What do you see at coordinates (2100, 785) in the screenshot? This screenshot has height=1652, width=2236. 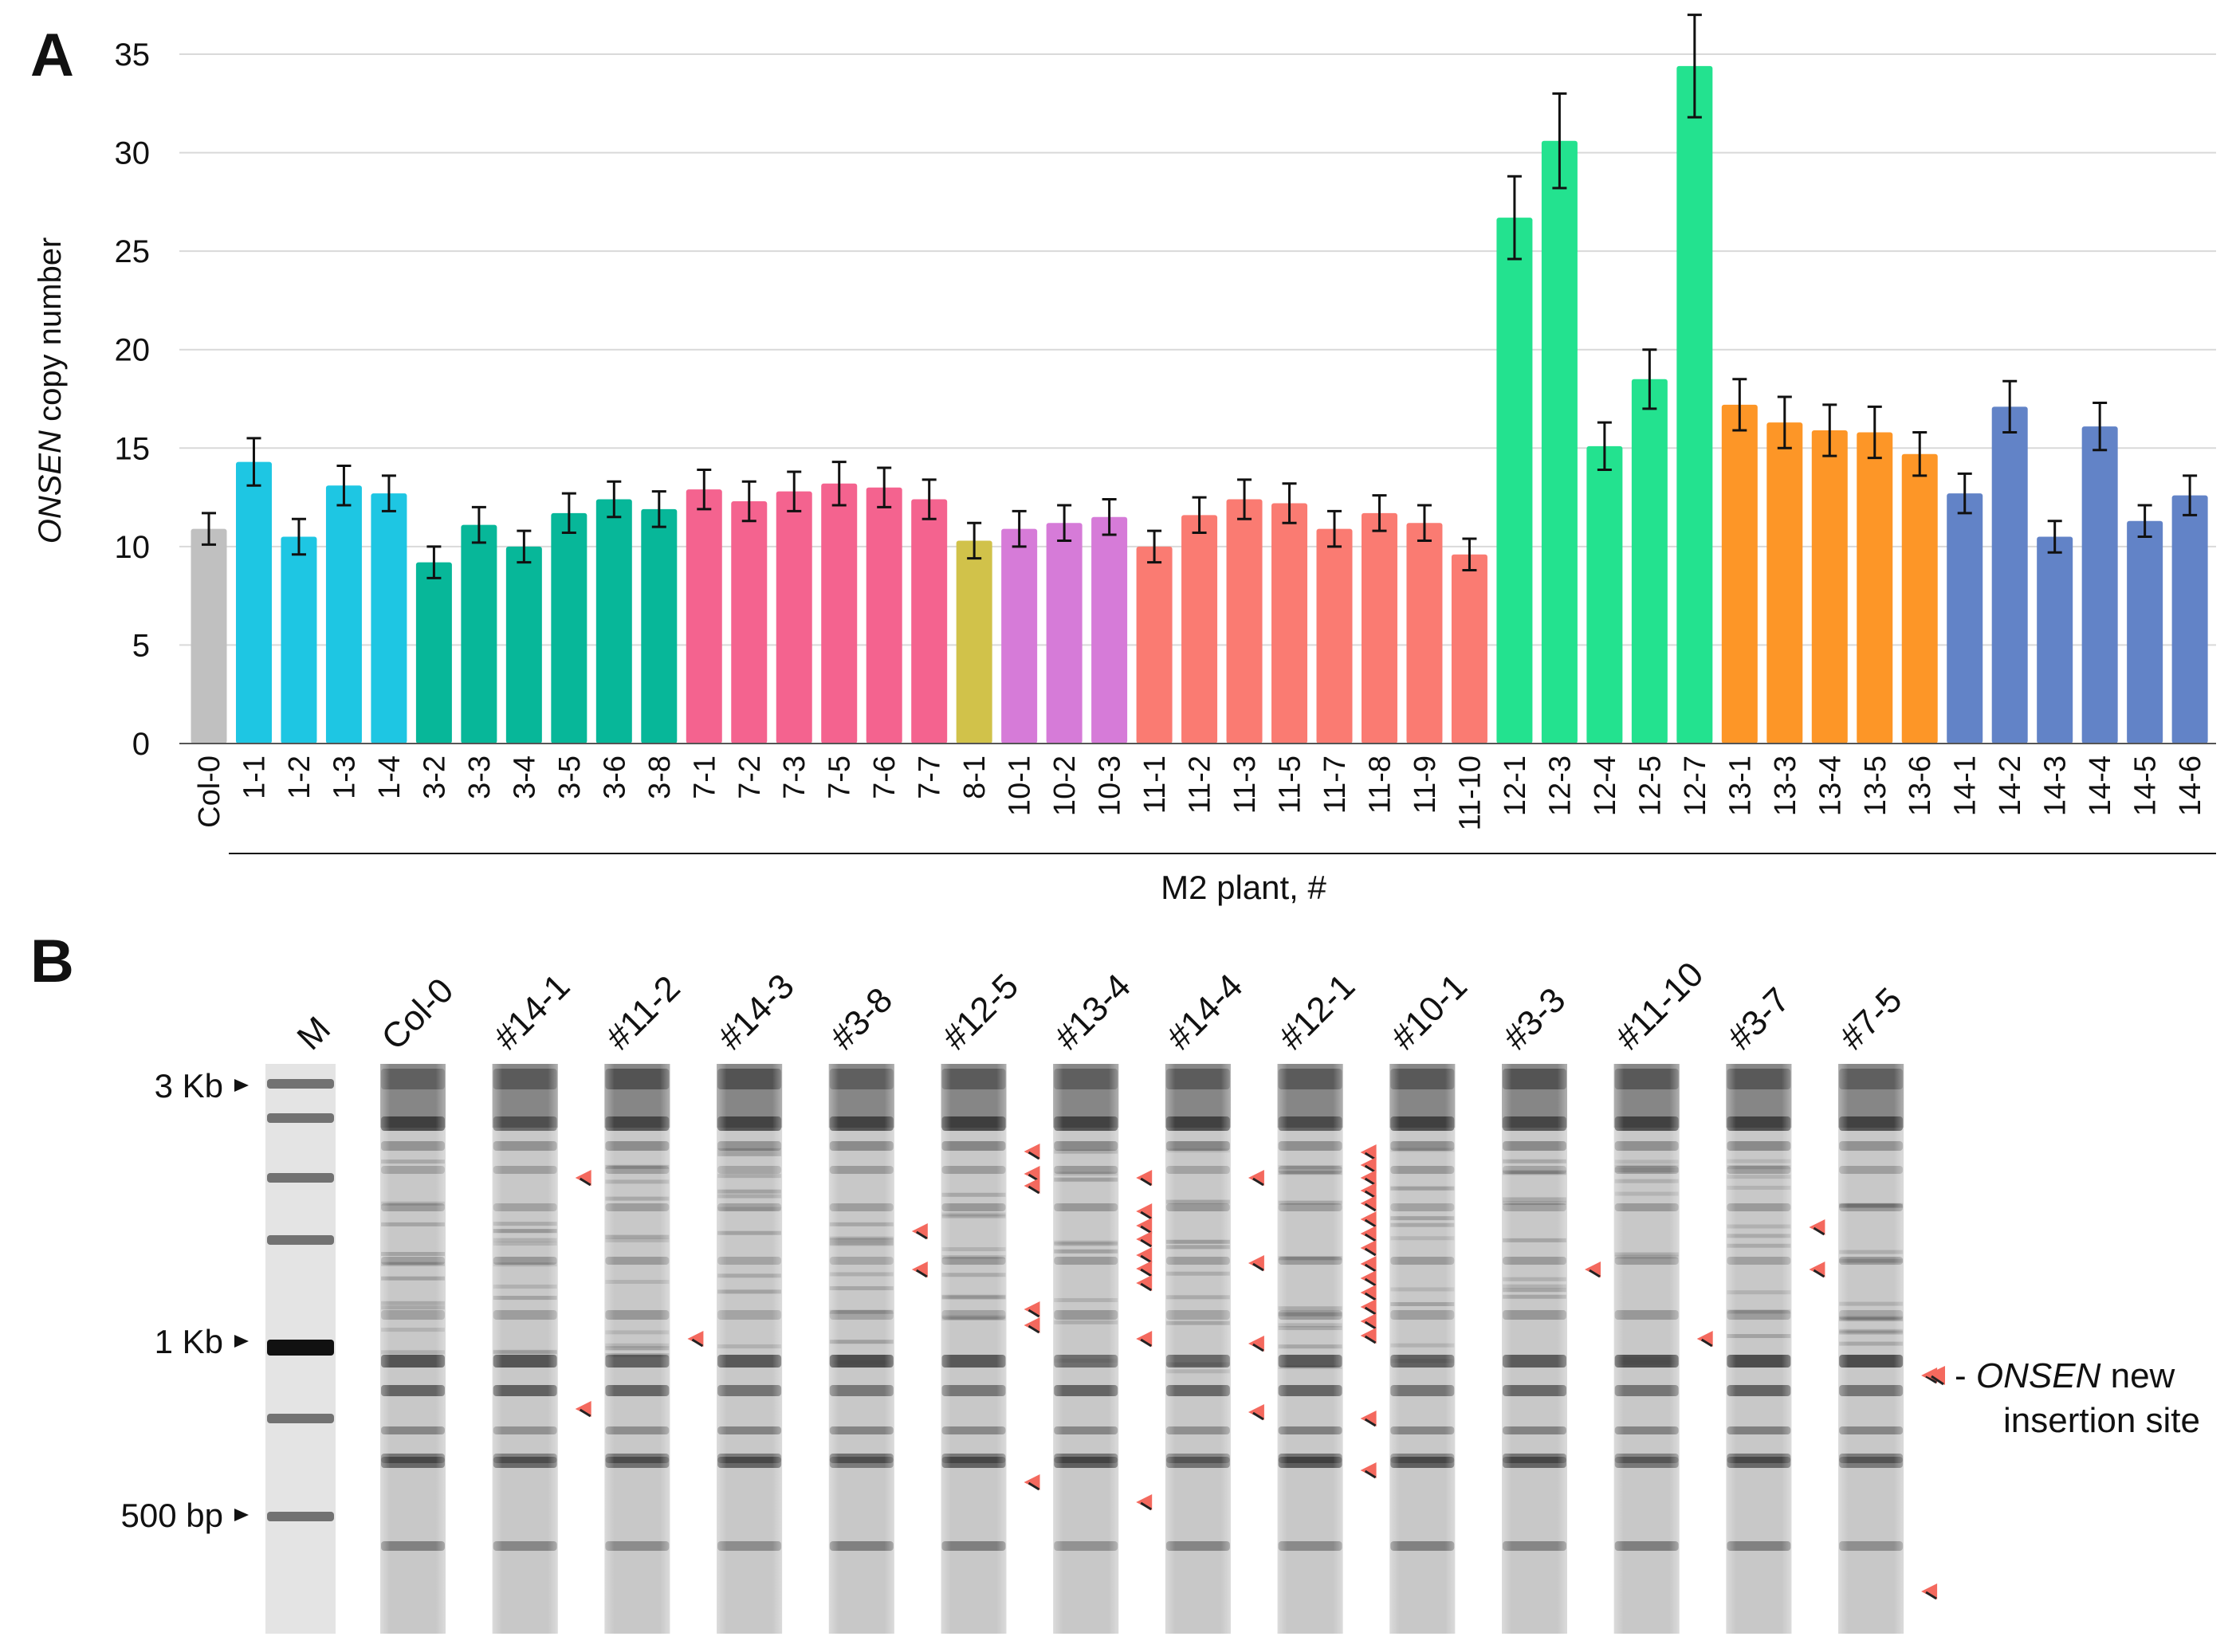 I see `x-tick-label: 14-4` at bounding box center [2100, 785].